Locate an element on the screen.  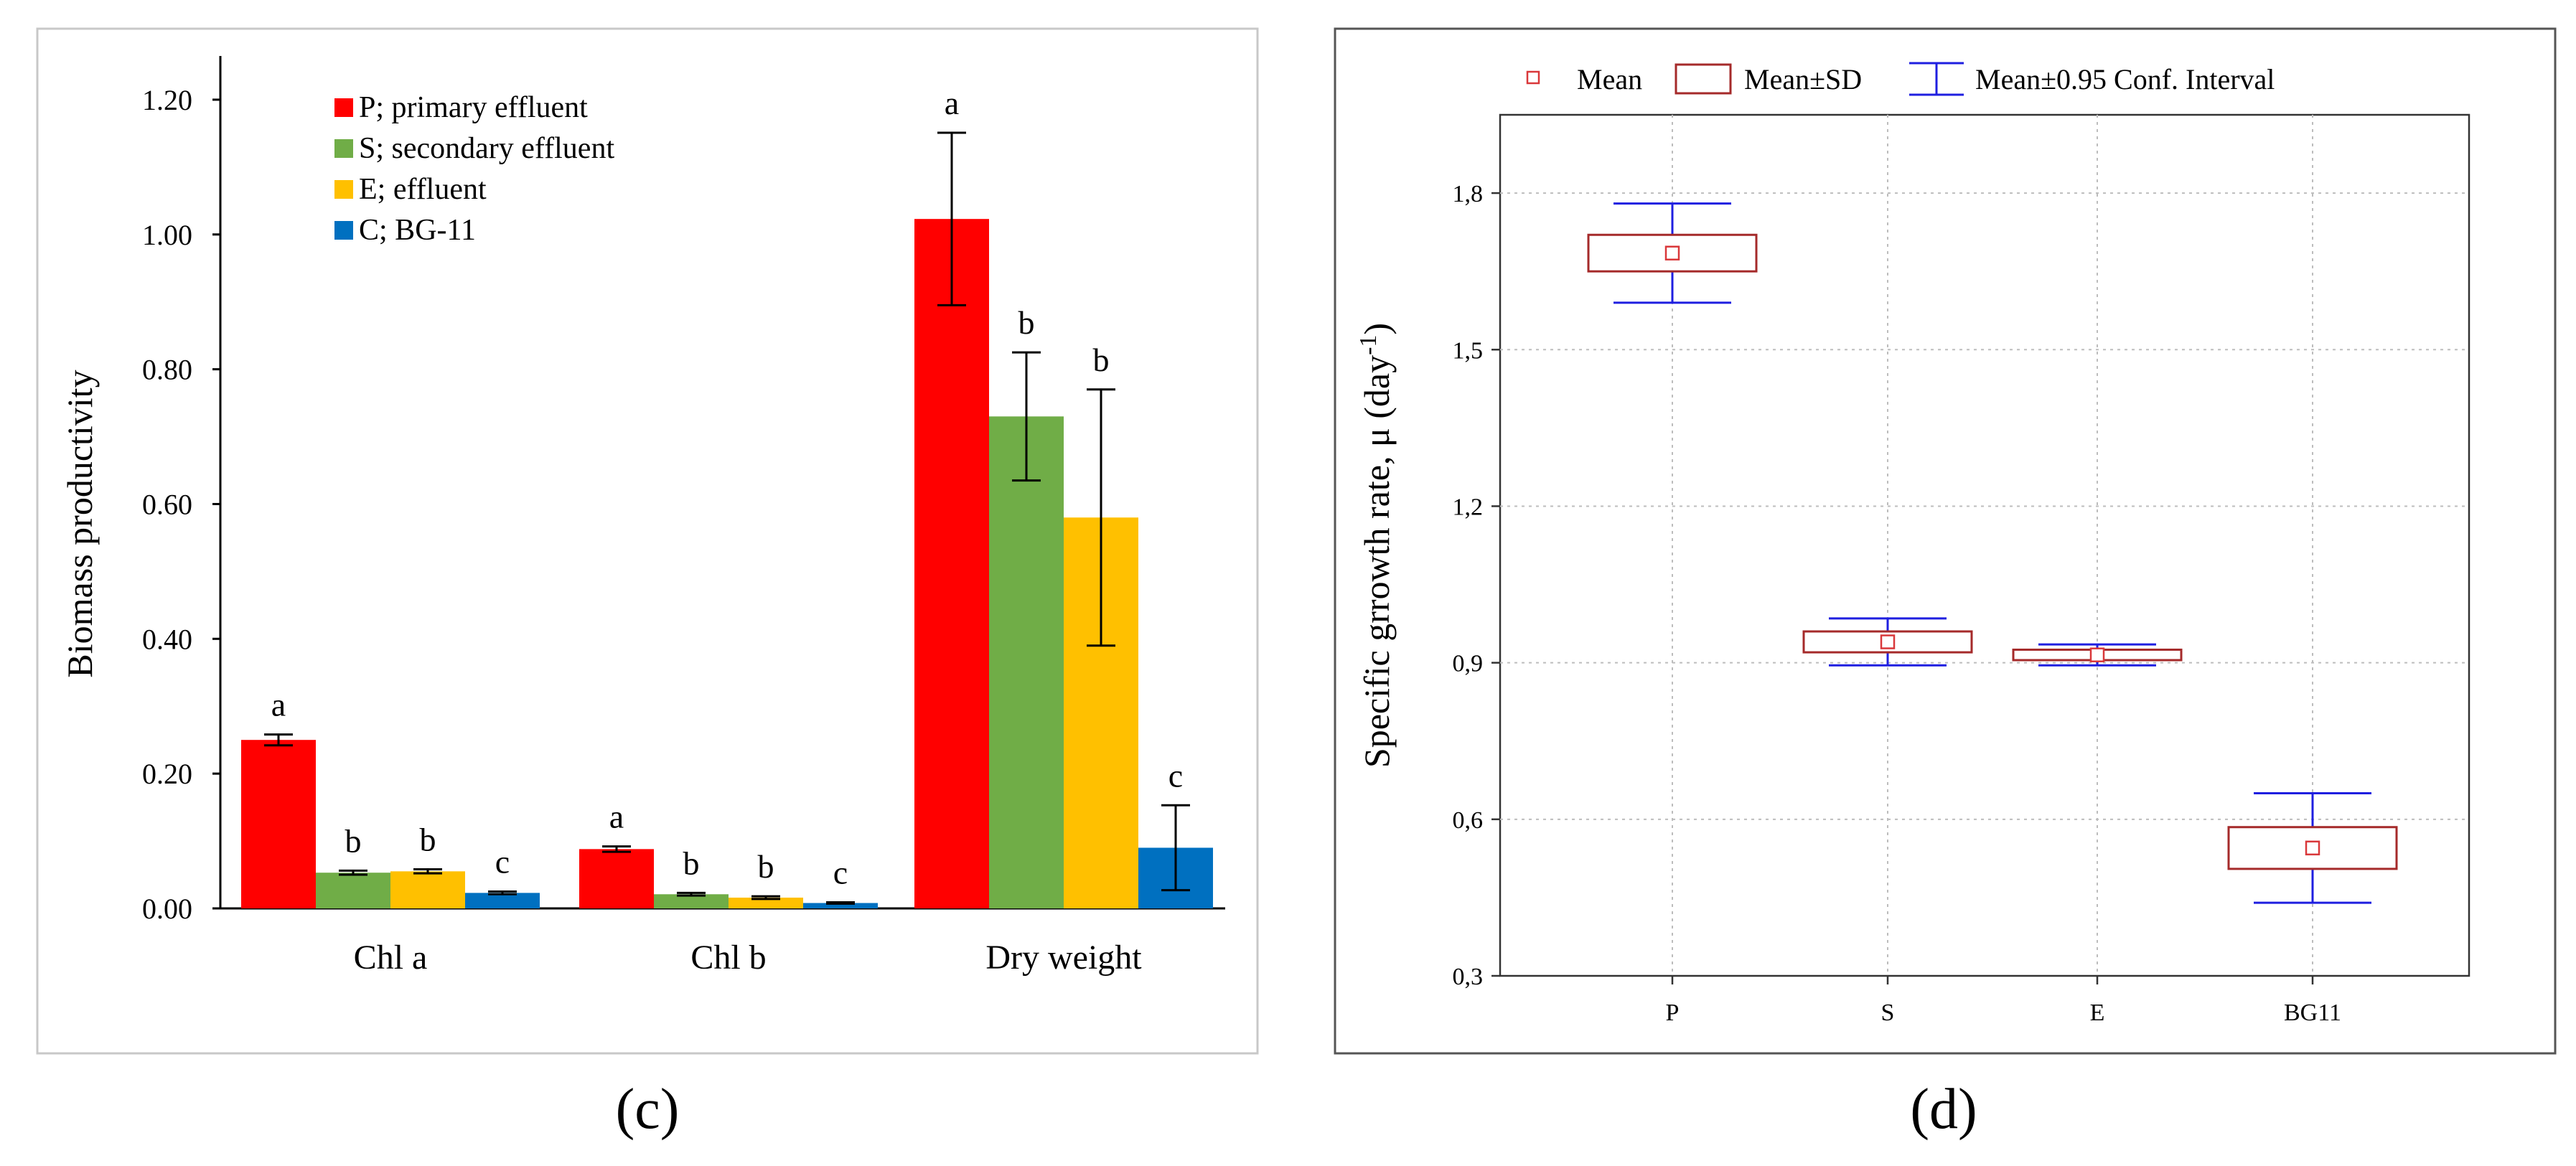
legend-sd-label: Mean±SD is located at coordinates (1803, 79).